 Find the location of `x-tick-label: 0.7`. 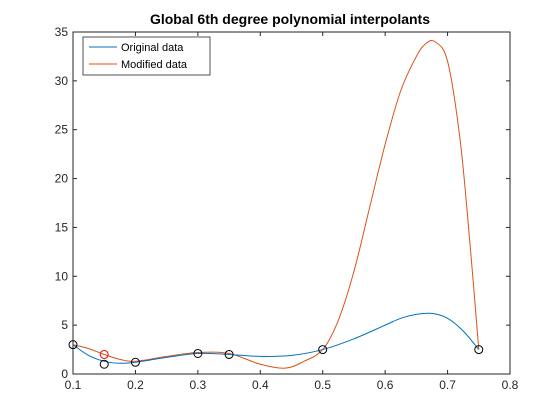

x-tick-label: 0.7 is located at coordinates (447, 385).